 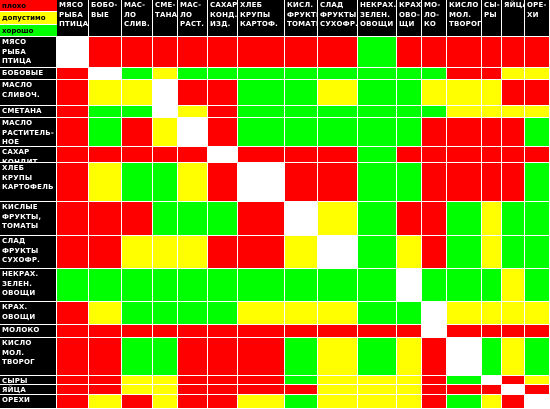 What do you see at coordinates (28, 285) in the screenshot?
I see `row-header-9: НЕКРАХ. ЗЕЛЕН. ОВОЩИ` at bounding box center [28, 285].